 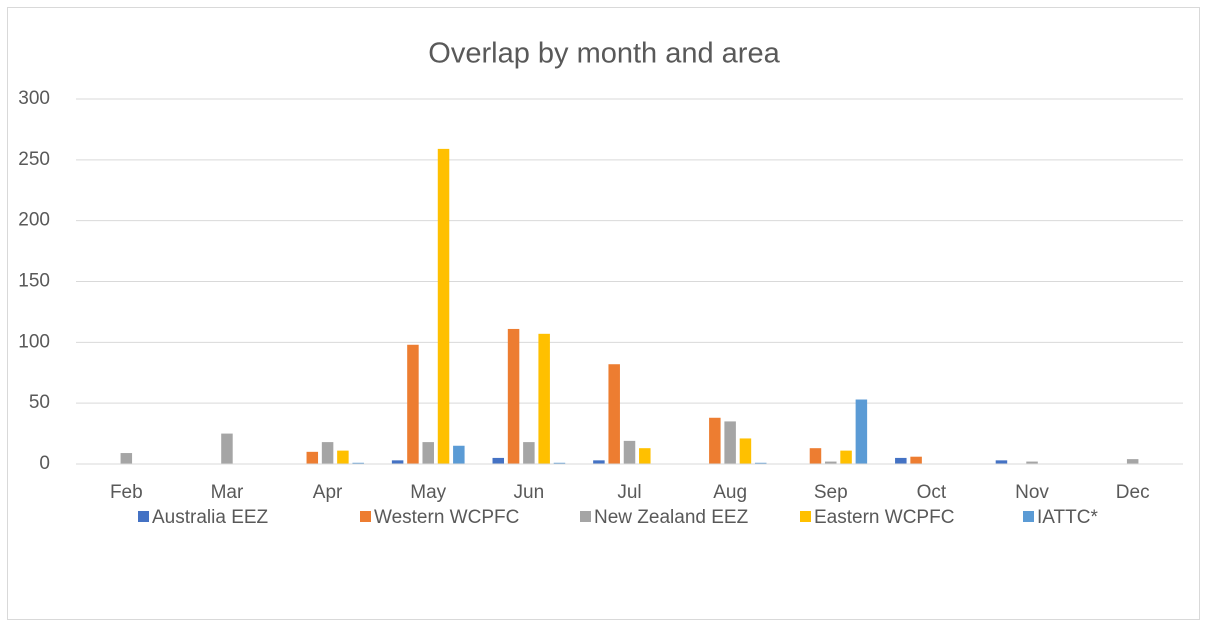 I want to click on y-tick-label: 300, so click(x=34, y=98).